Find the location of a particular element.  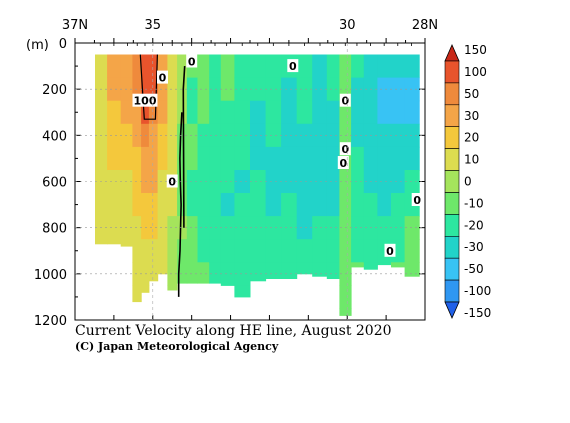

latitude-tick-label: 30 is located at coordinates (347, 25).